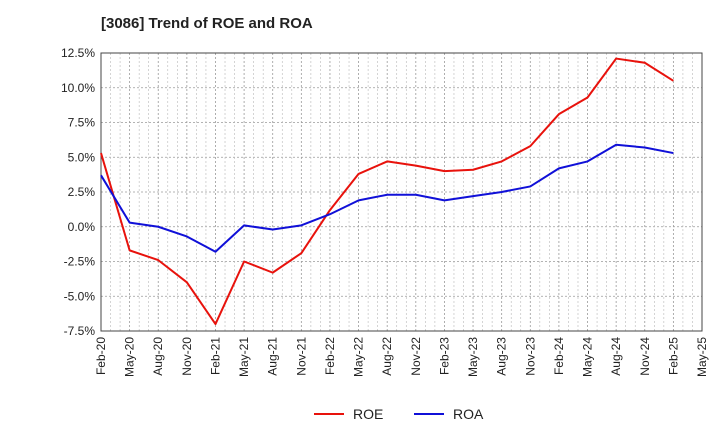 Image resolution: width=720 pixels, height=440 pixels. Describe the element at coordinates (616, 356) in the screenshot. I see `x-tick-label: Aug-24` at that location.